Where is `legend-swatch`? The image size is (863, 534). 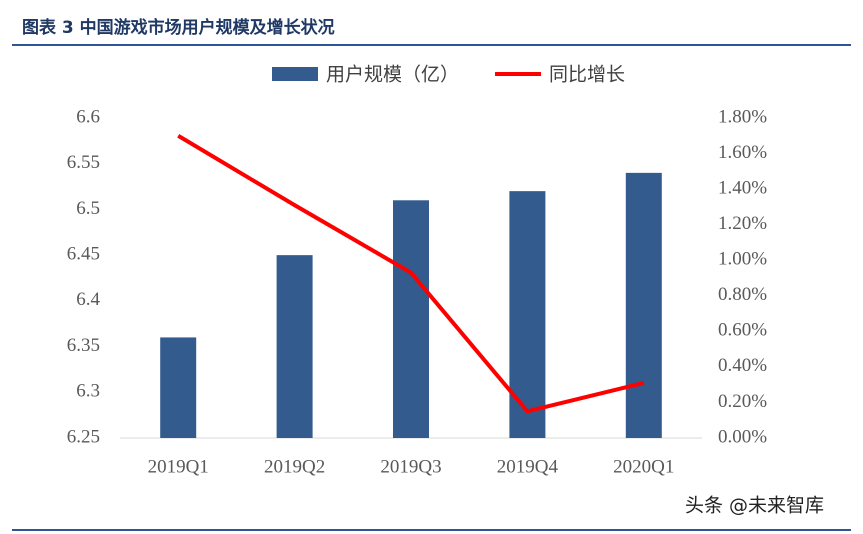
legend-swatch is located at coordinates (295, 74).